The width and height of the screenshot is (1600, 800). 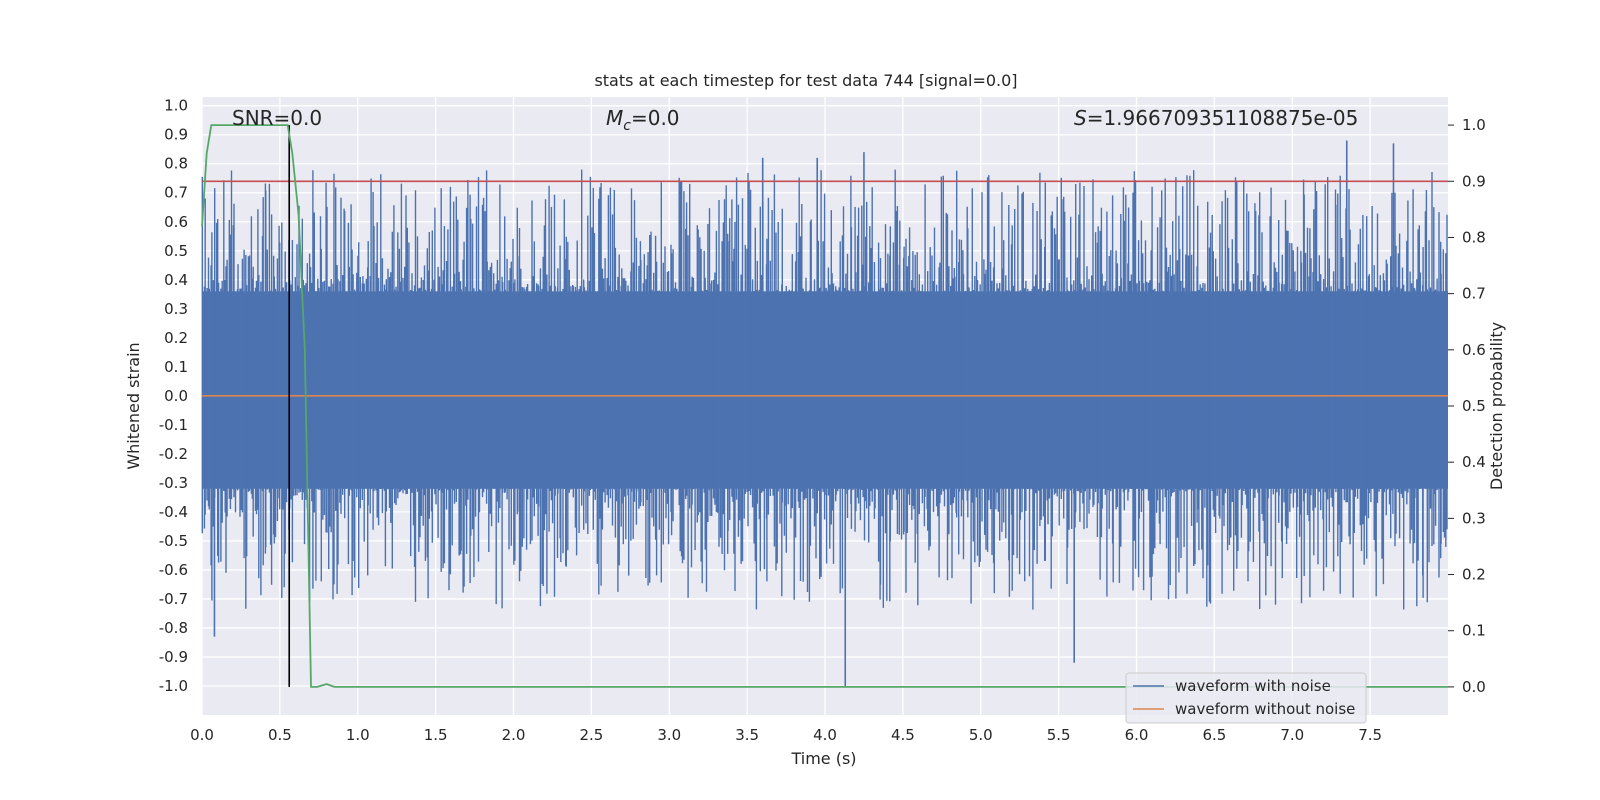 What do you see at coordinates (1265, 709) in the screenshot?
I see `legend-label-clean: waveform without noise` at bounding box center [1265, 709].